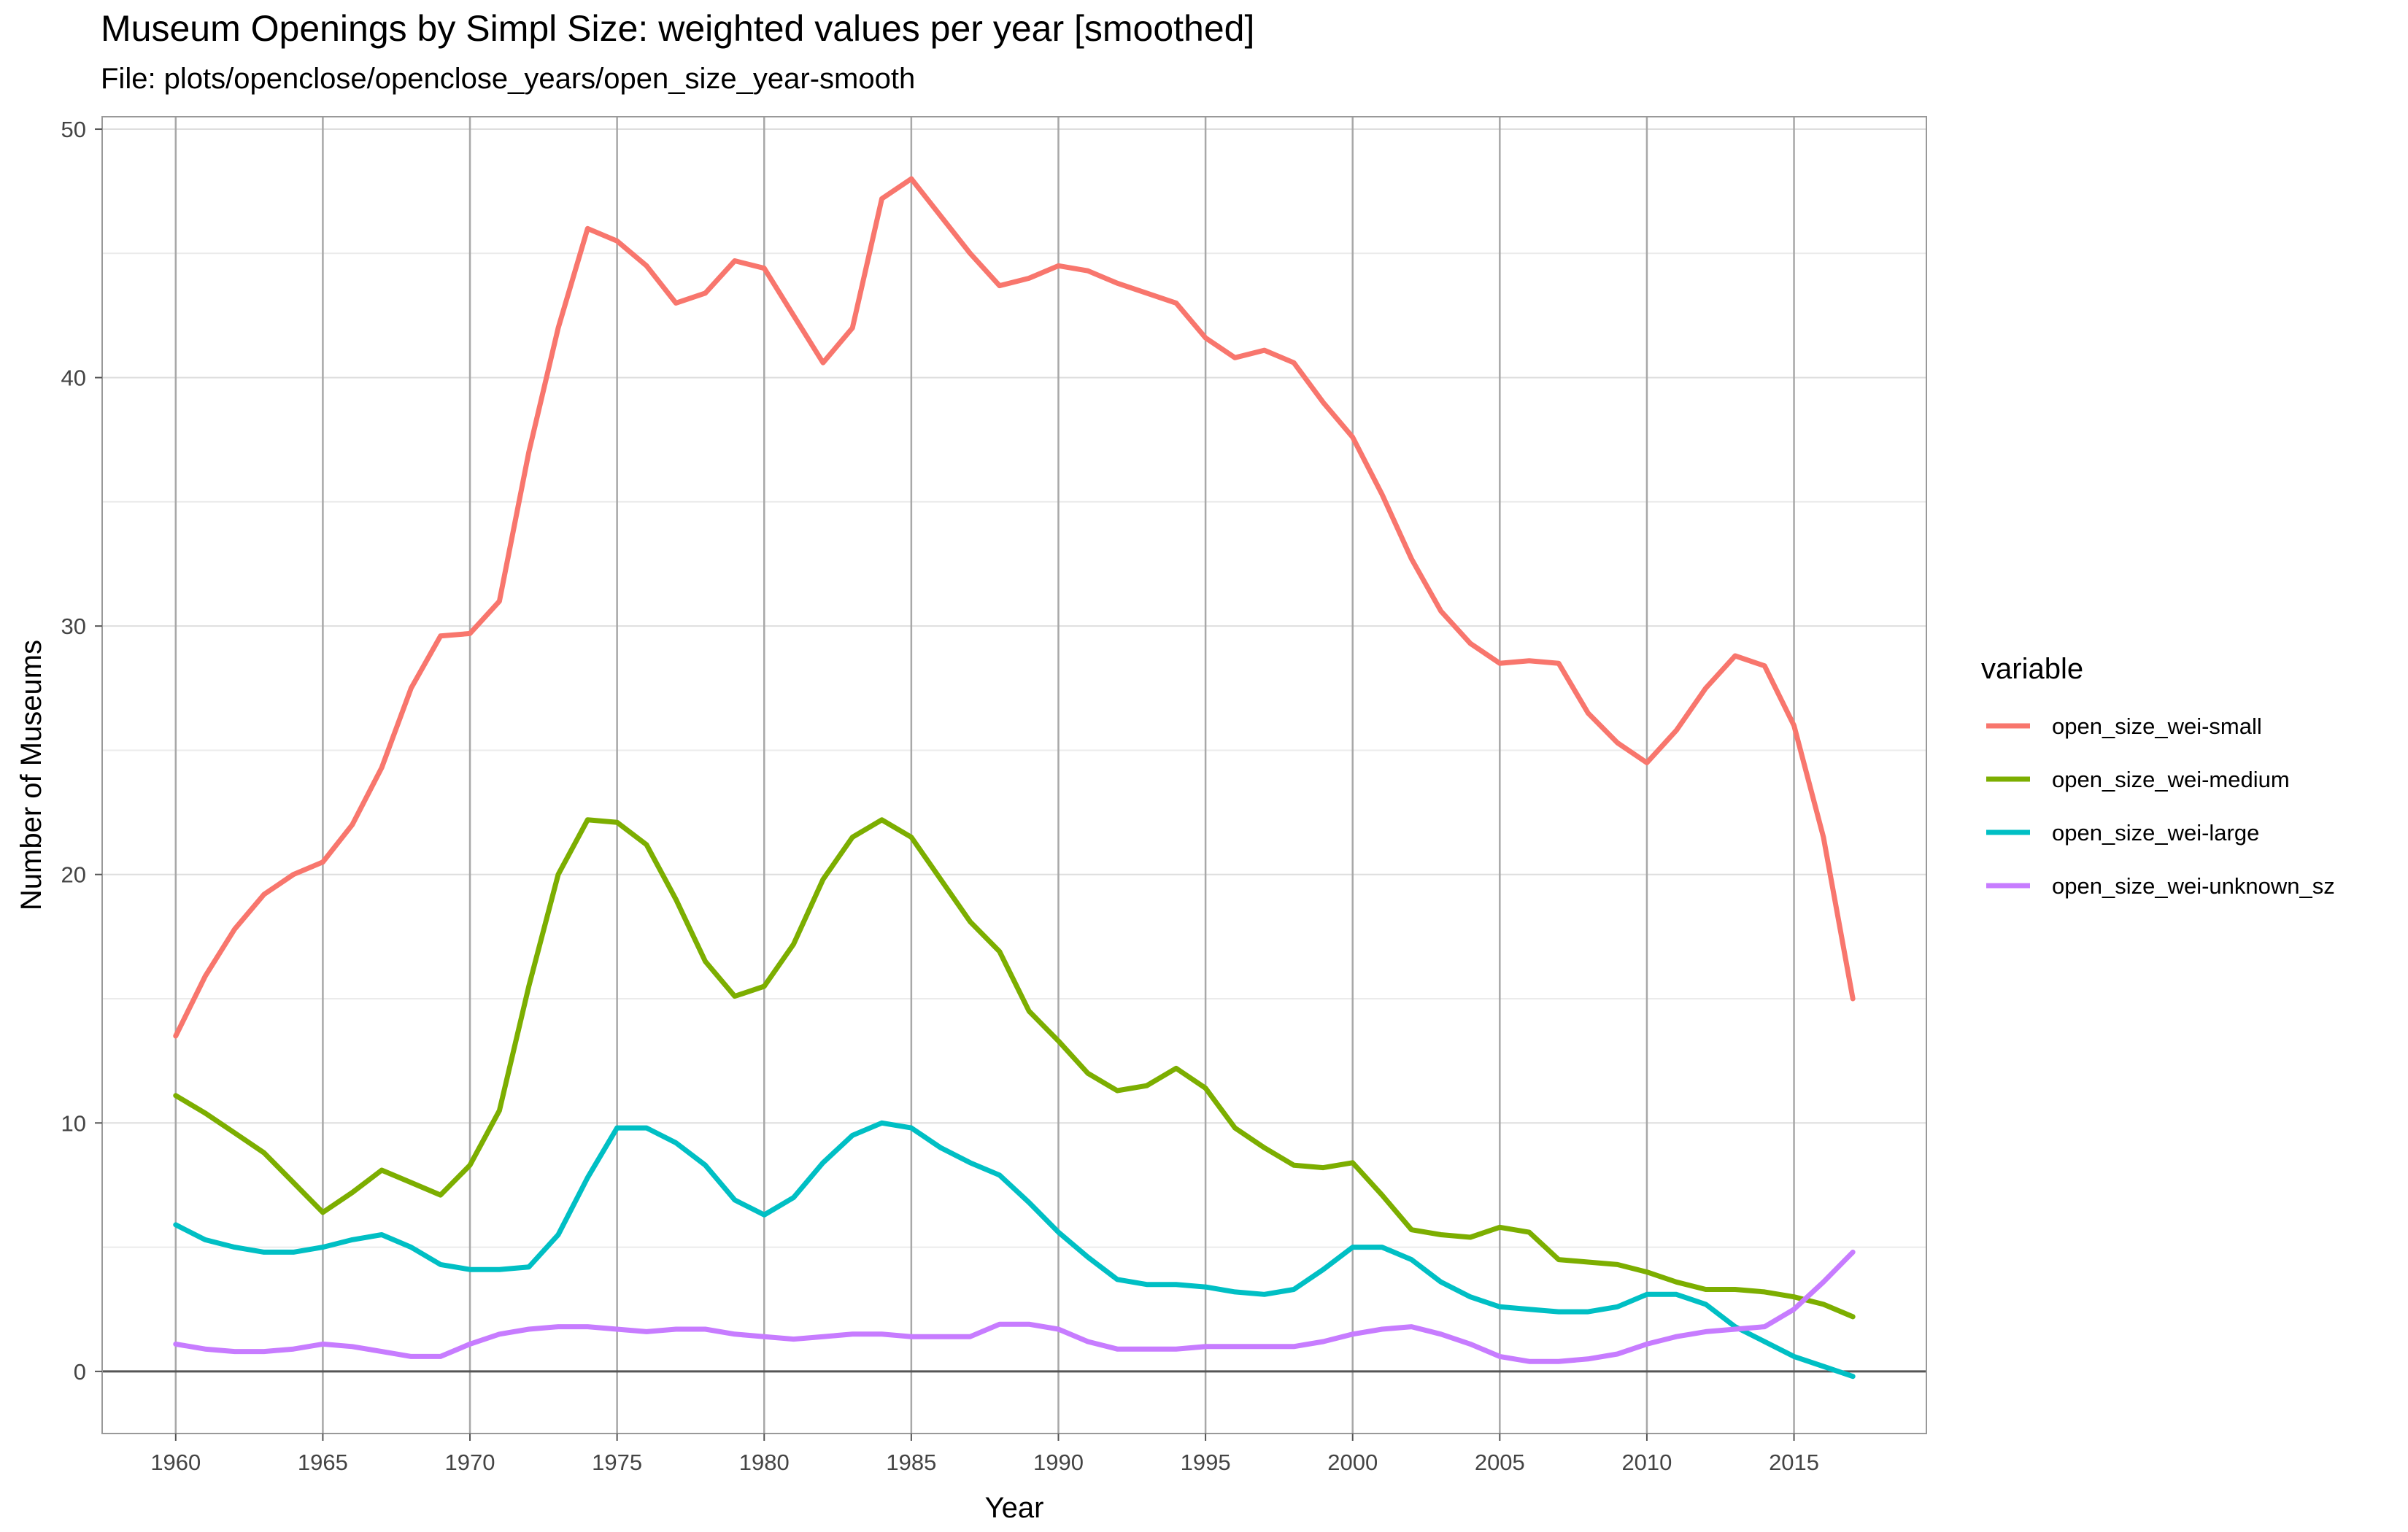 Image resolution: width=2408 pixels, height=1532 pixels. I want to click on x-tick-label: 1960, so click(175, 1463).